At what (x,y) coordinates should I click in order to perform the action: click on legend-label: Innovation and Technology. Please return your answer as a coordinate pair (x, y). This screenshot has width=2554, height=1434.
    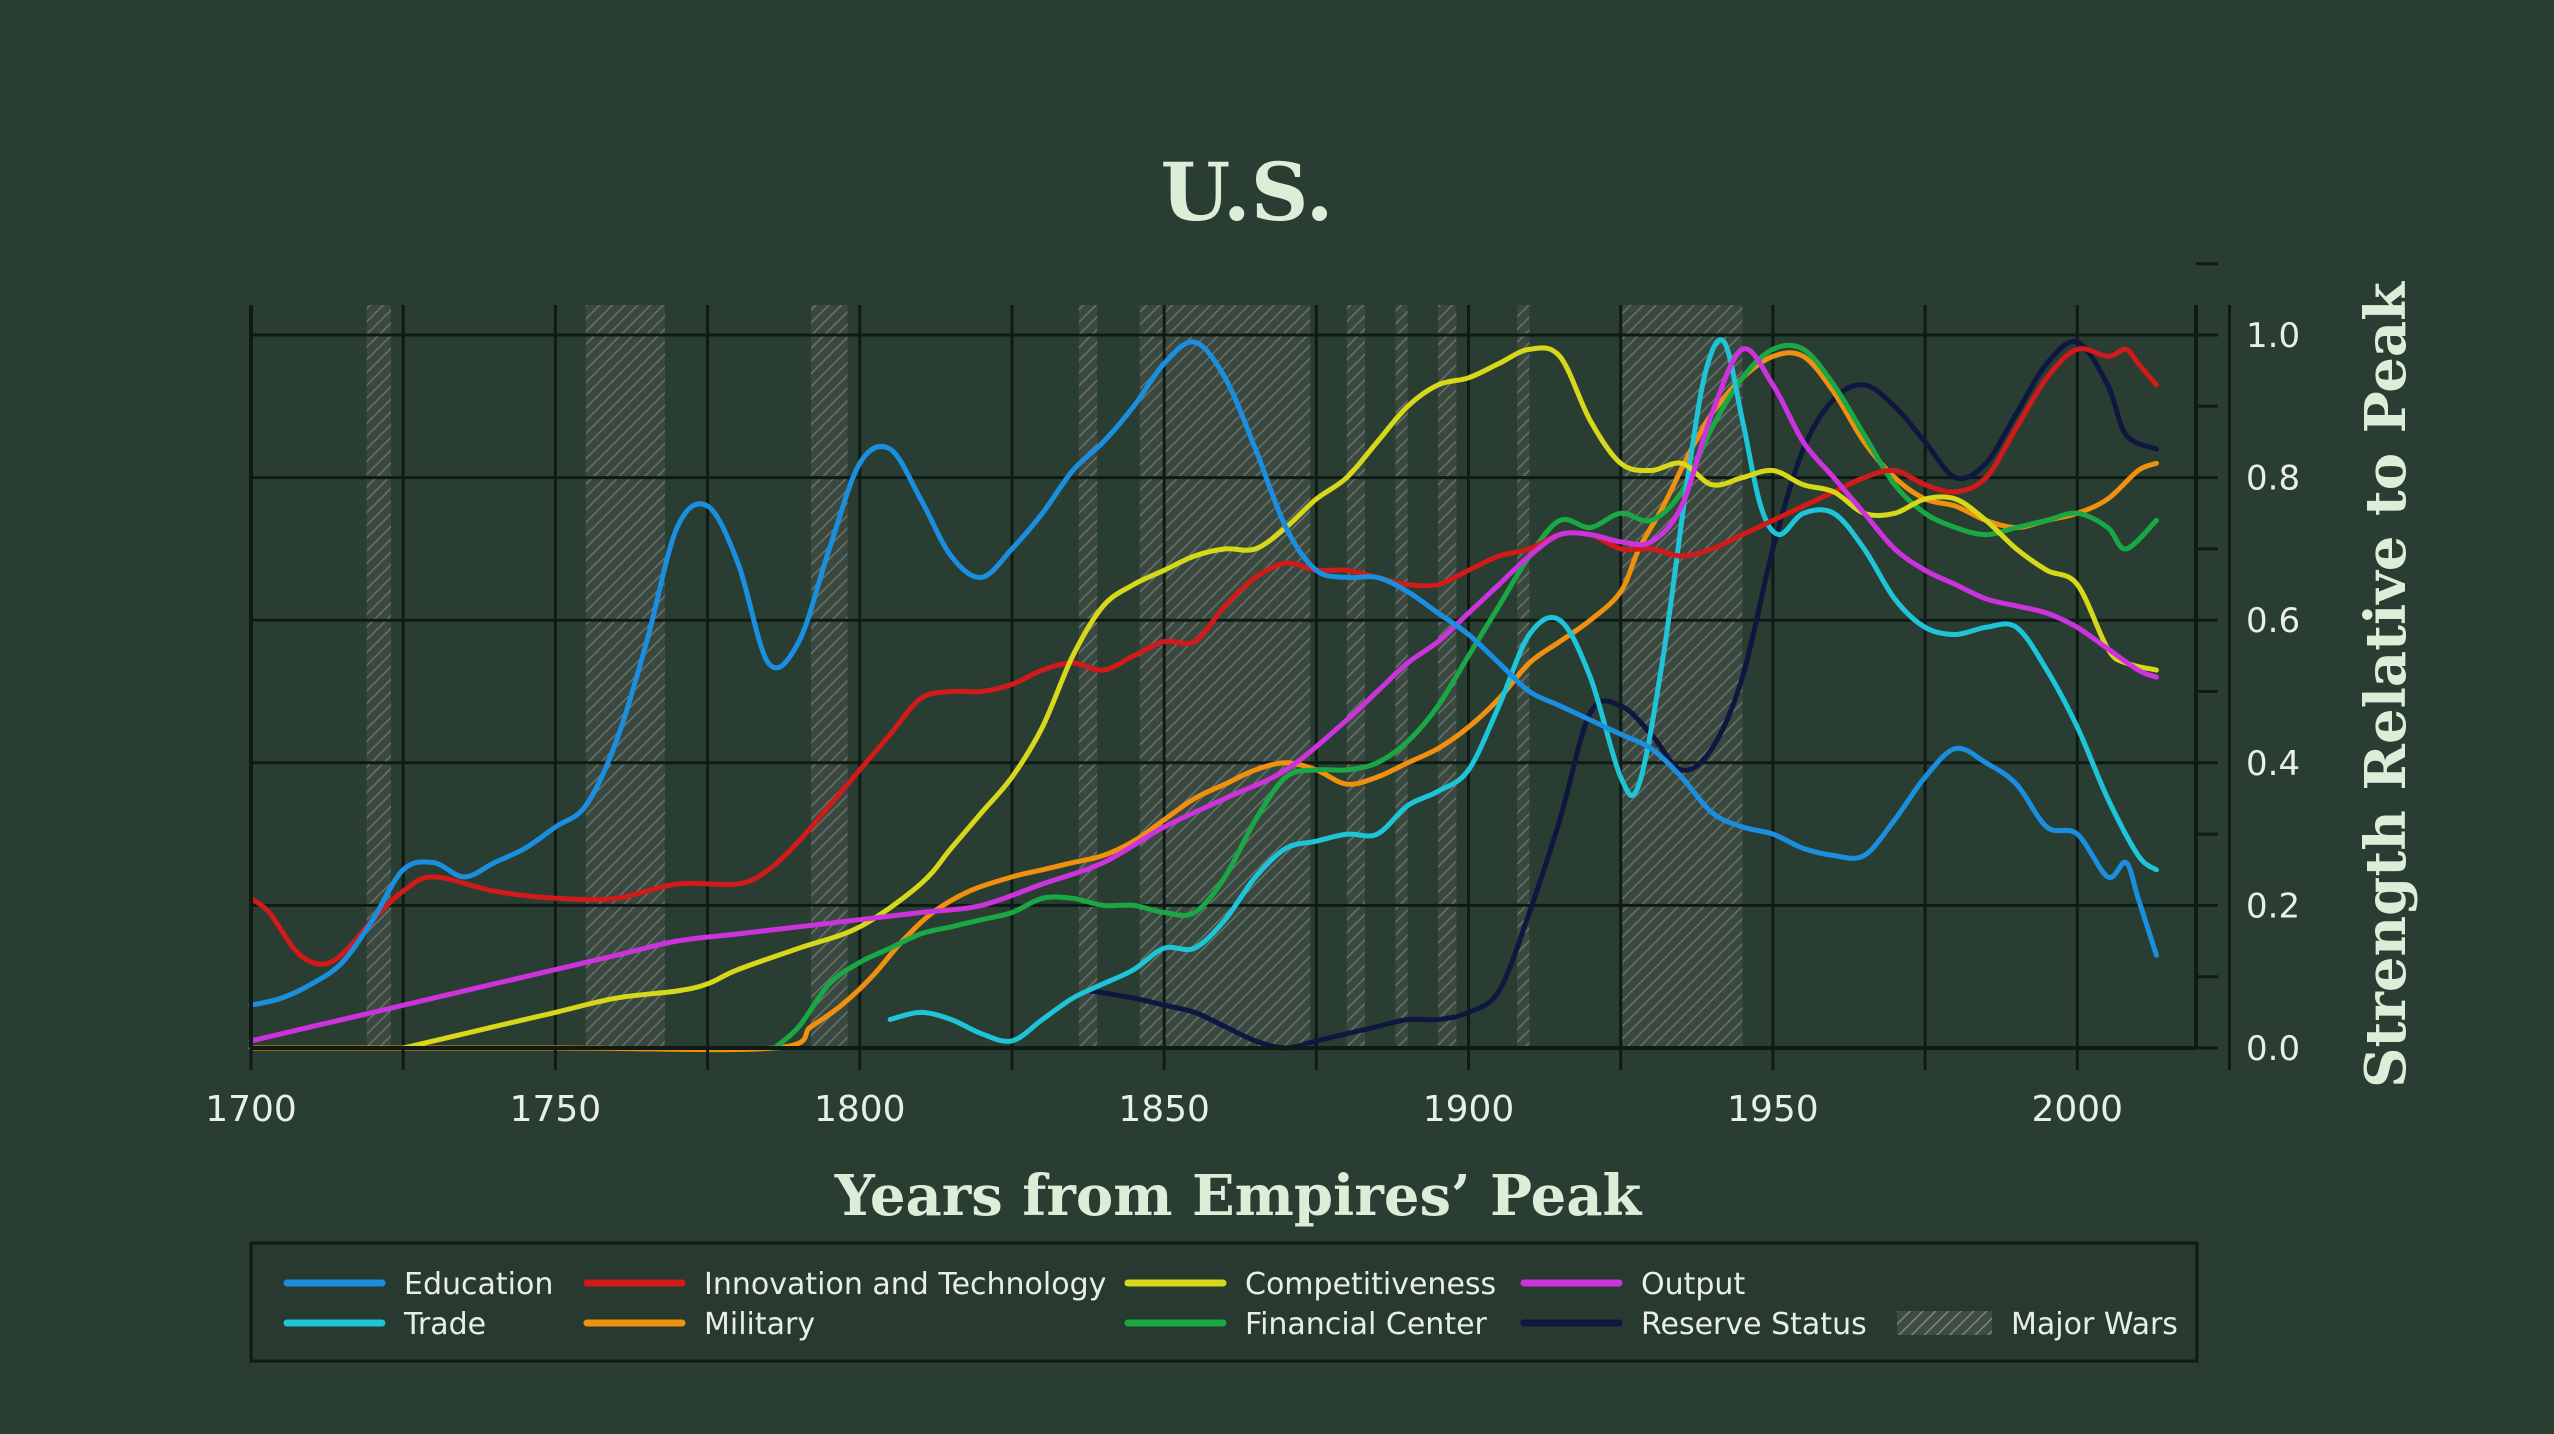
    Looking at the image, I should click on (905, 1284).